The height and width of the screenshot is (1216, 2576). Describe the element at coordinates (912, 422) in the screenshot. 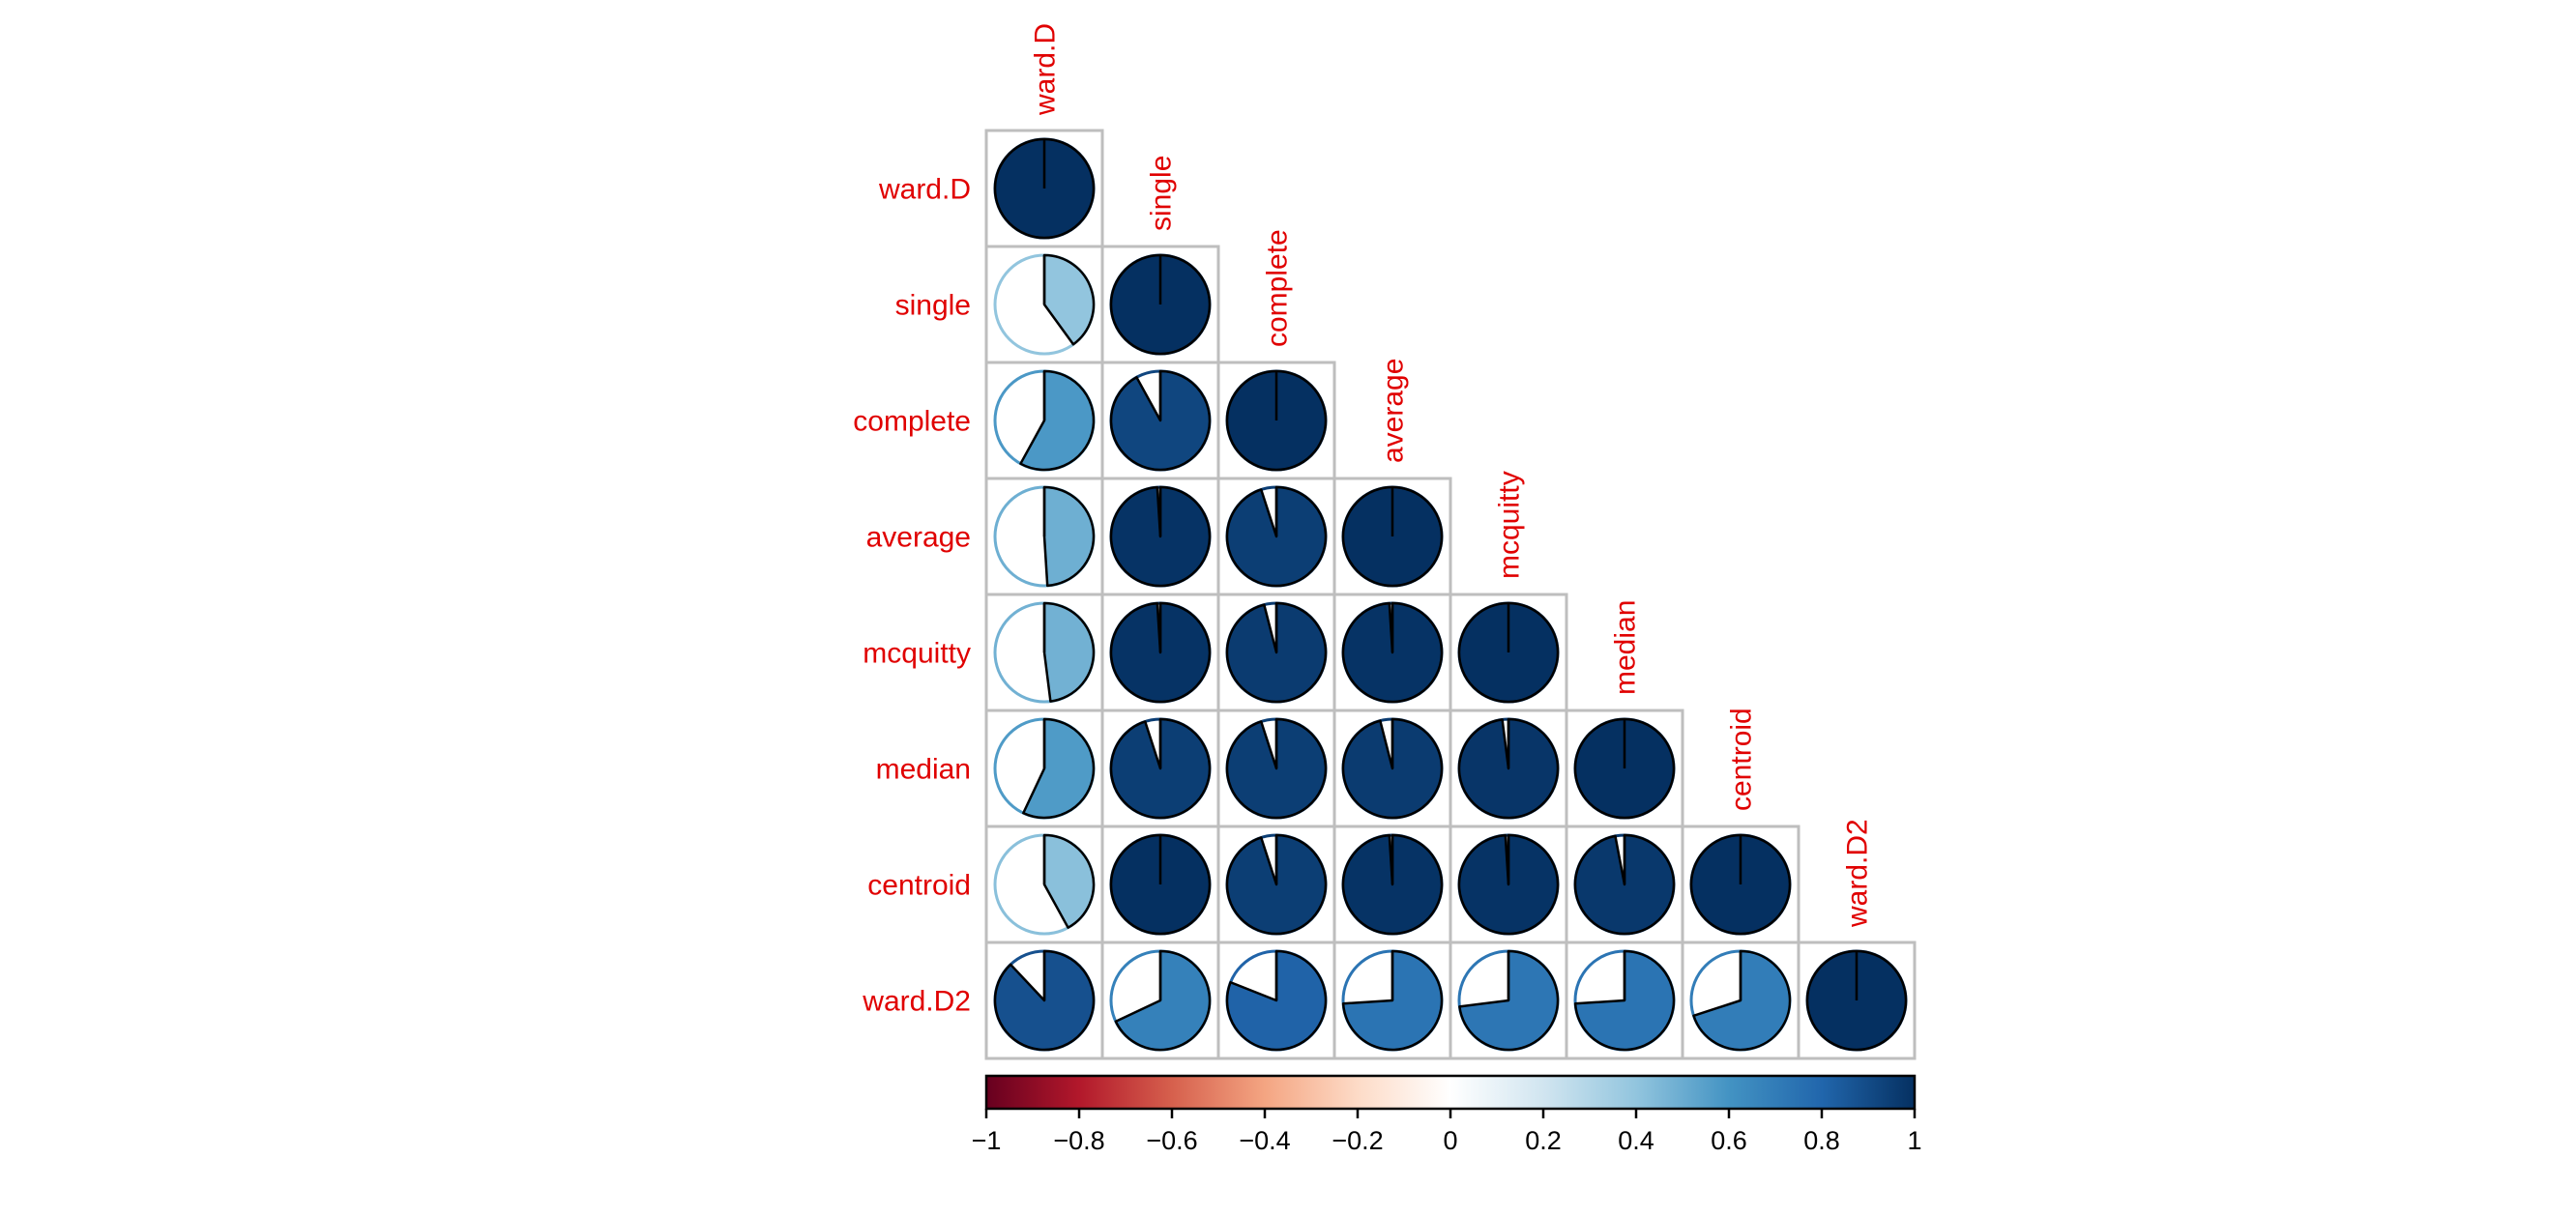

I see `row-label-complete: complete` at that location.